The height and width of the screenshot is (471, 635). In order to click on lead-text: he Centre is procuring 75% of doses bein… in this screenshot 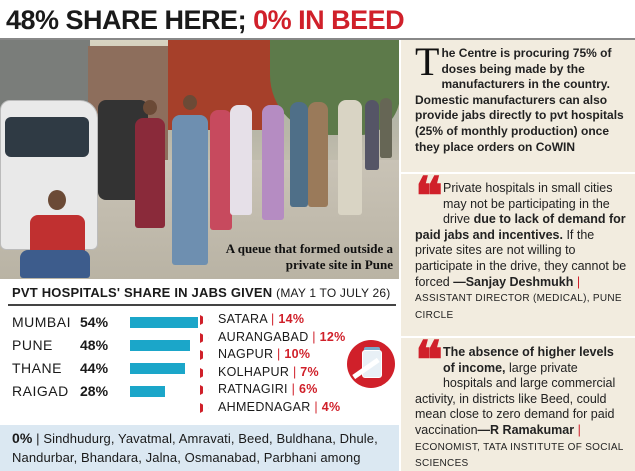, I will do `click(519, 100)`.